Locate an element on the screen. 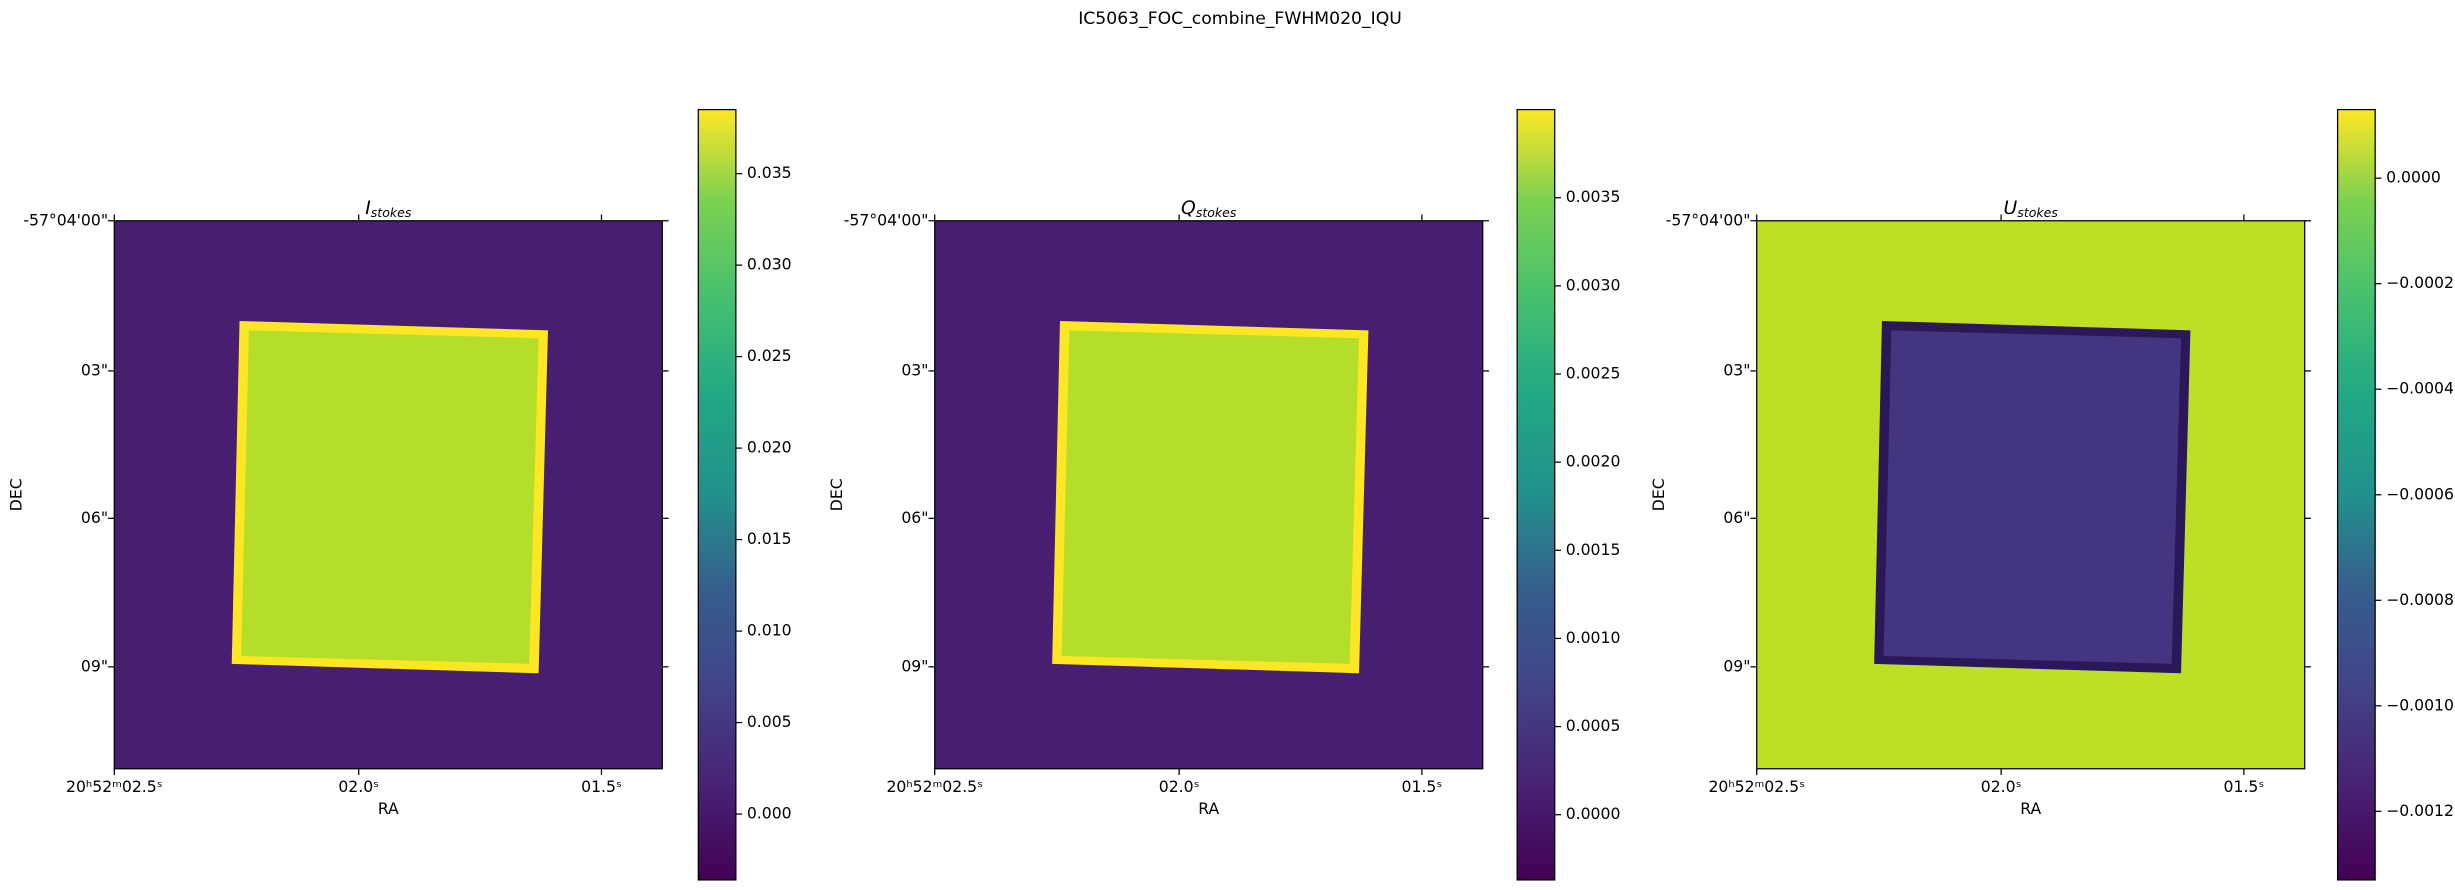 The height and width of the screenshot is (890, 2455). colorbar-tick-label: 0.0005 is located at coordinates (1593, 725).